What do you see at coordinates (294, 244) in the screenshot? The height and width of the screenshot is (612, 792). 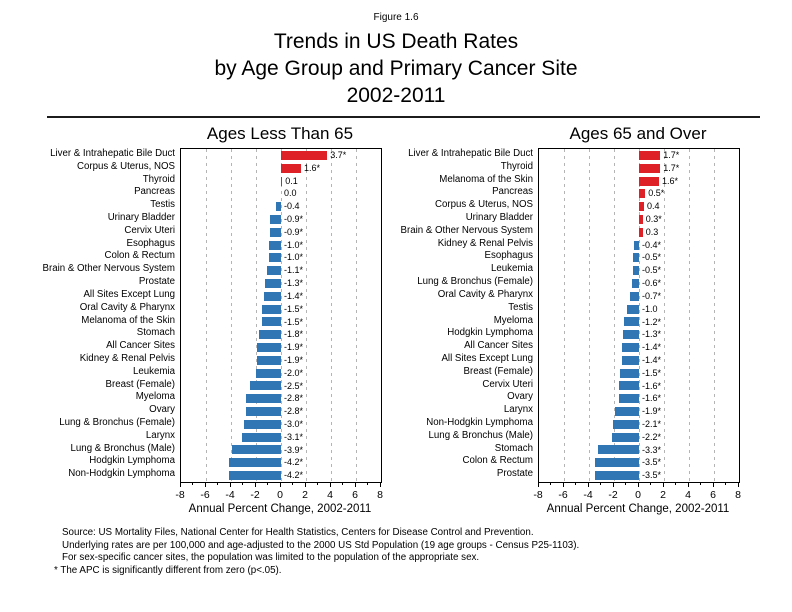 I see `value-label: -1.0*` at bounding box center [294, 244].